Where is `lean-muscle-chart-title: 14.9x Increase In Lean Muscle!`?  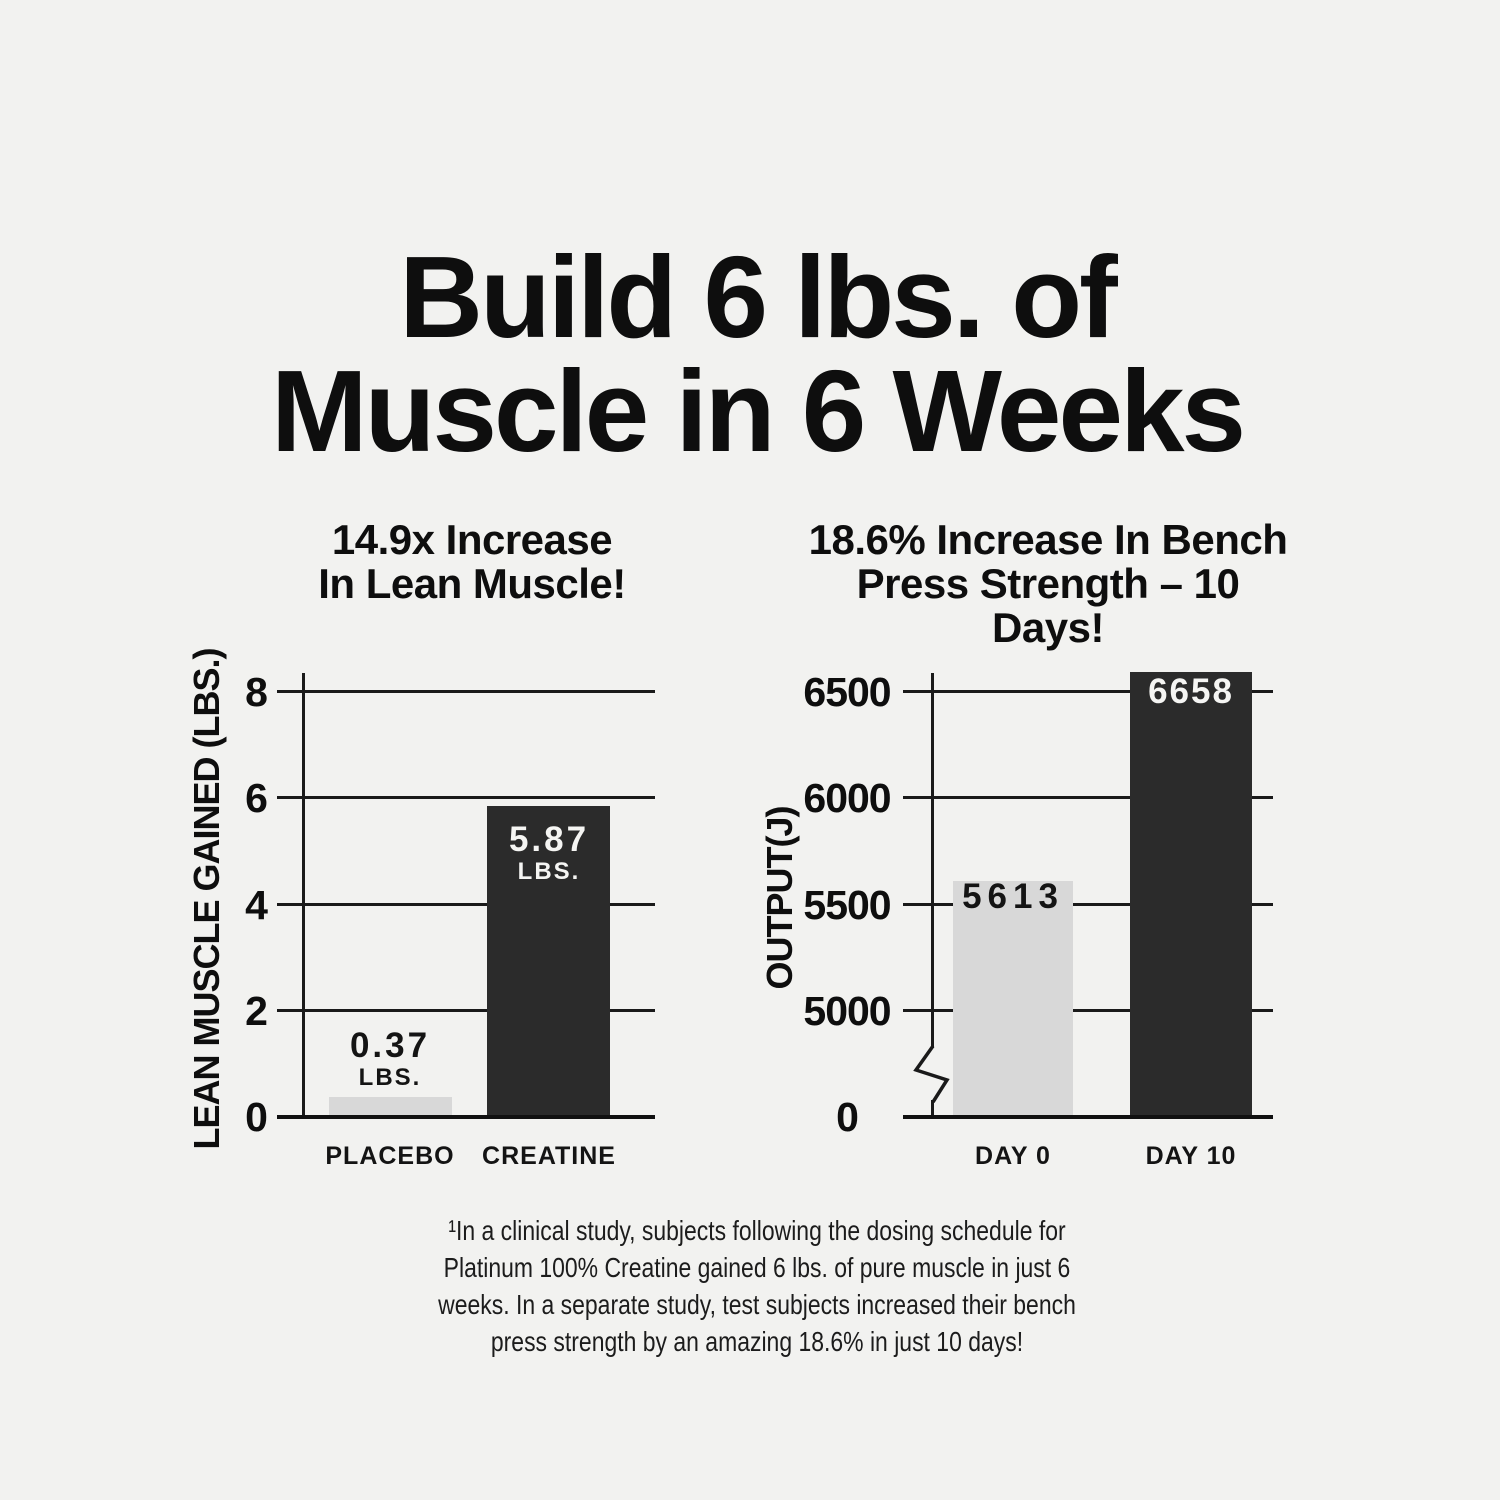 lean-muscle-chart-title: 14.9x Increase In Lean Muscle! is located at coordinates (472, 562).